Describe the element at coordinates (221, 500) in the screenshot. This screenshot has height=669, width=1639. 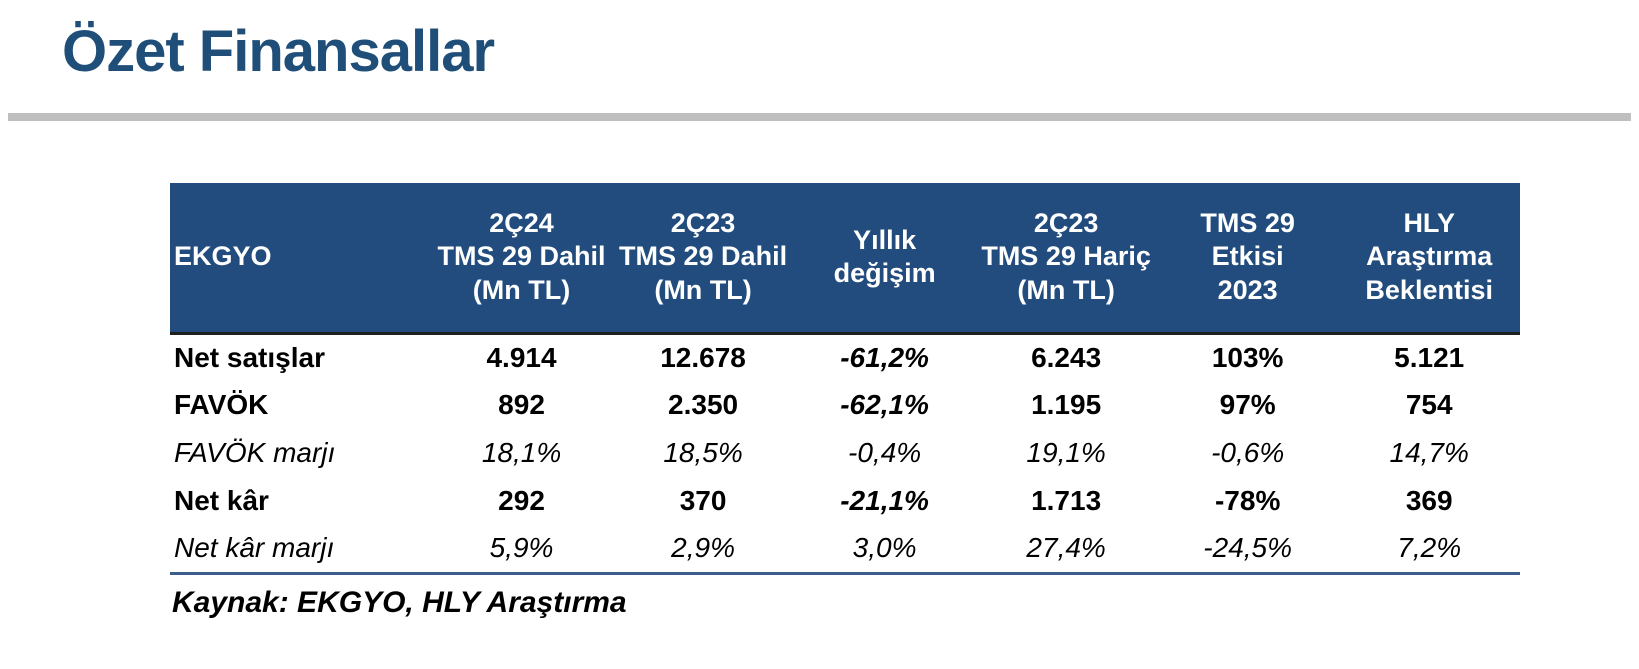
I see `row-label: Net kâr` at that location.